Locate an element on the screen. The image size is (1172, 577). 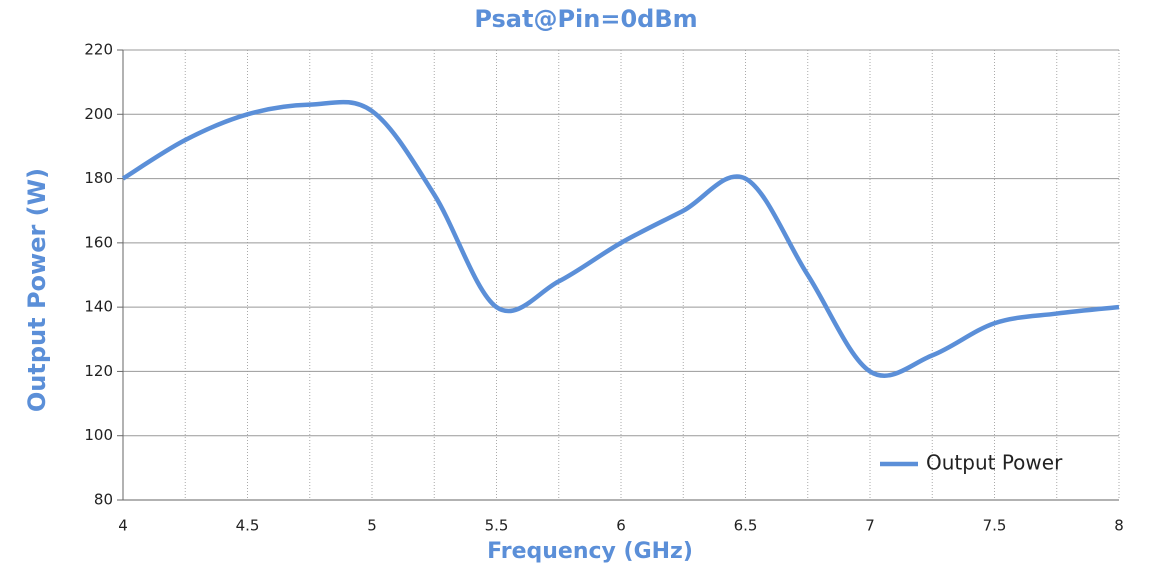
x-tick-label: 5 is located at coordinates (372, 526).